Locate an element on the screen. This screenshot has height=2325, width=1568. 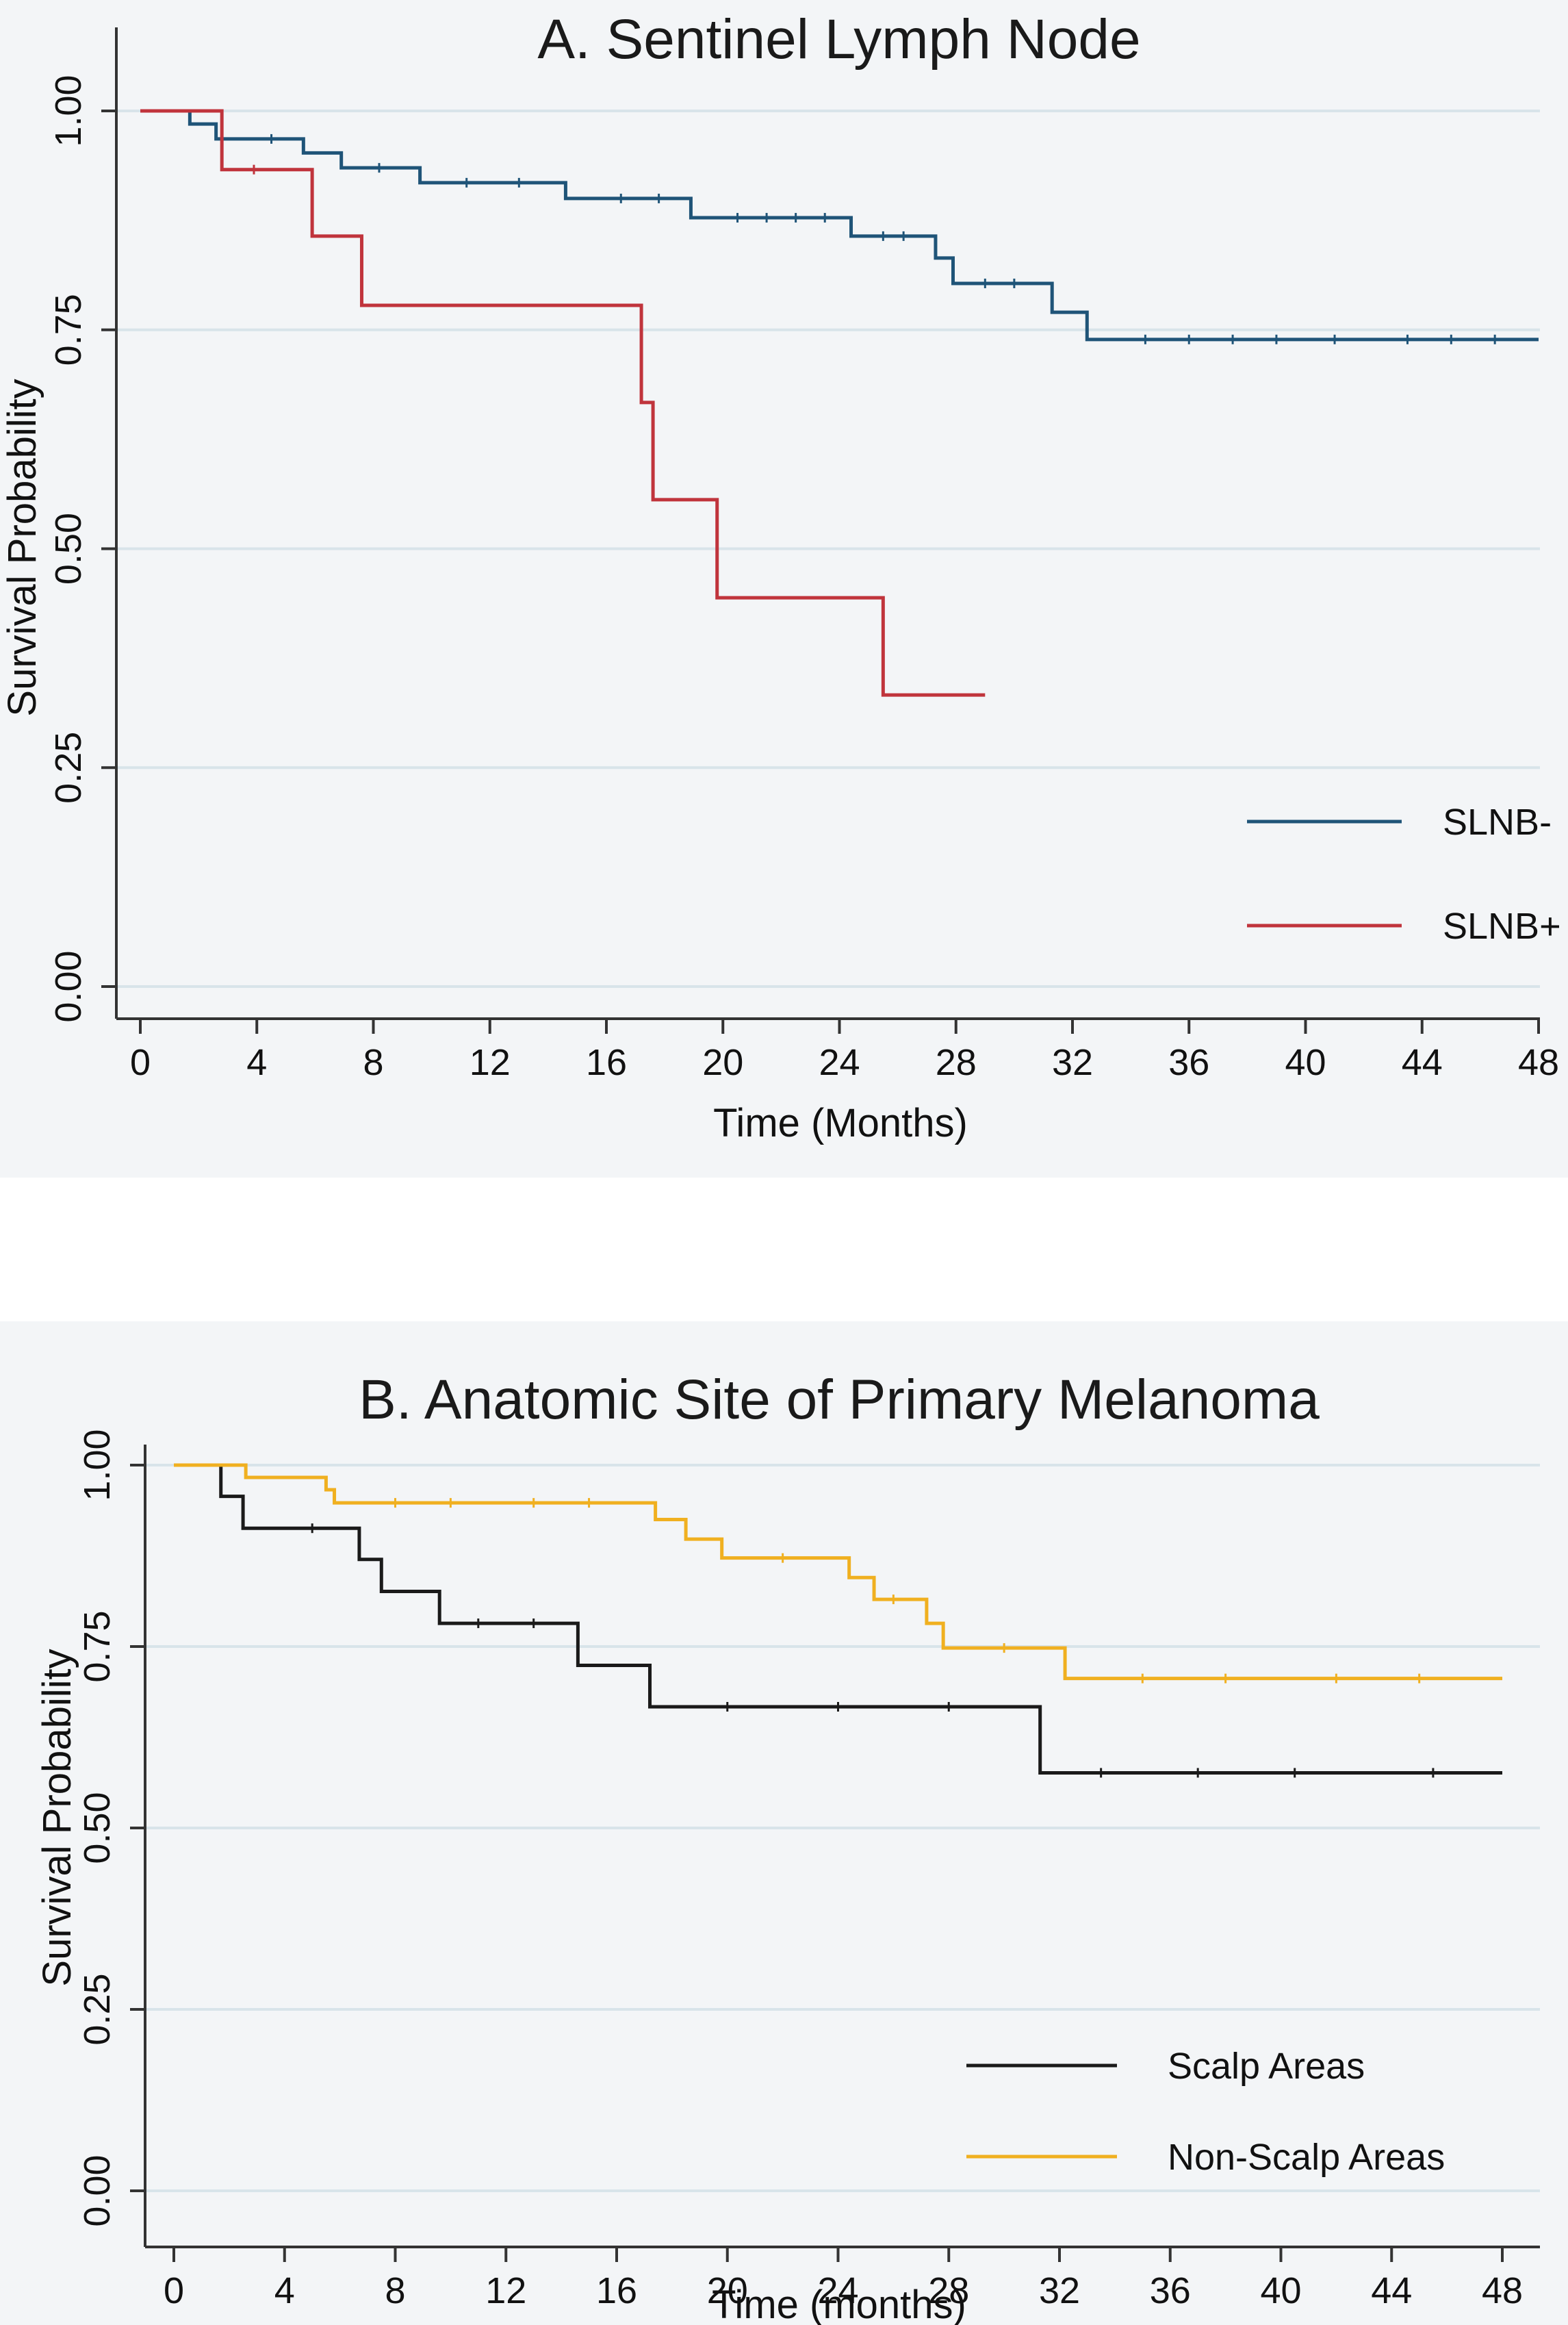
chart-title: A. Sentinel Lymph Node is located at coordinates (838, 39).